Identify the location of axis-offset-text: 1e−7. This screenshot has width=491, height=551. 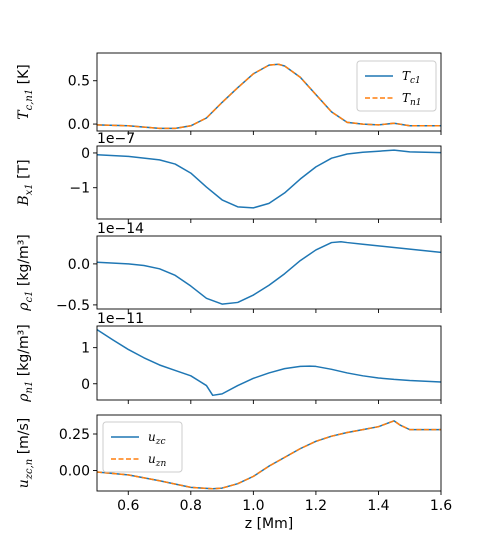
(116, 139).